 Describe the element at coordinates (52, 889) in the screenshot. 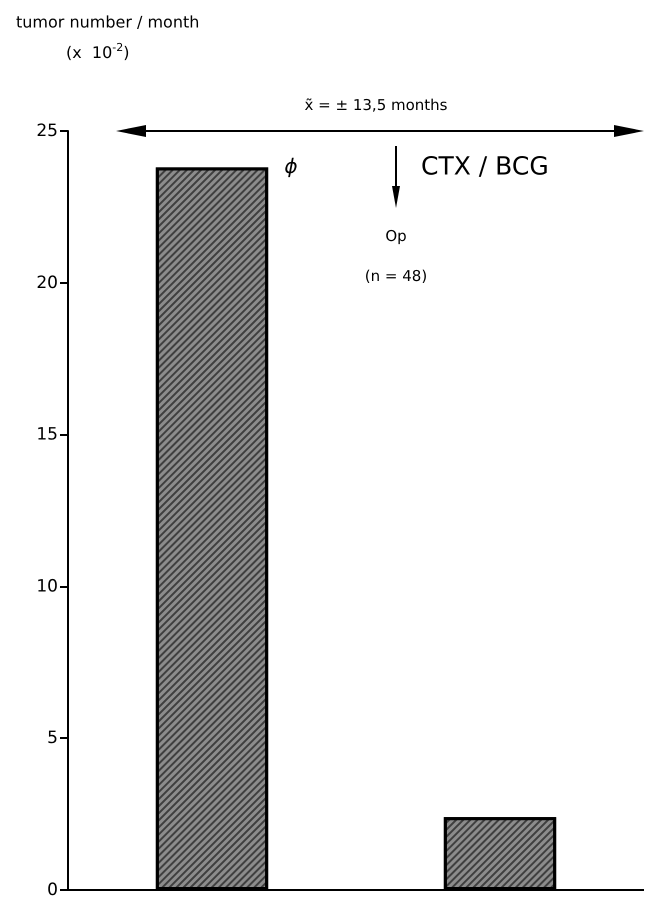

I see `y-tick-label: 0` at that location.